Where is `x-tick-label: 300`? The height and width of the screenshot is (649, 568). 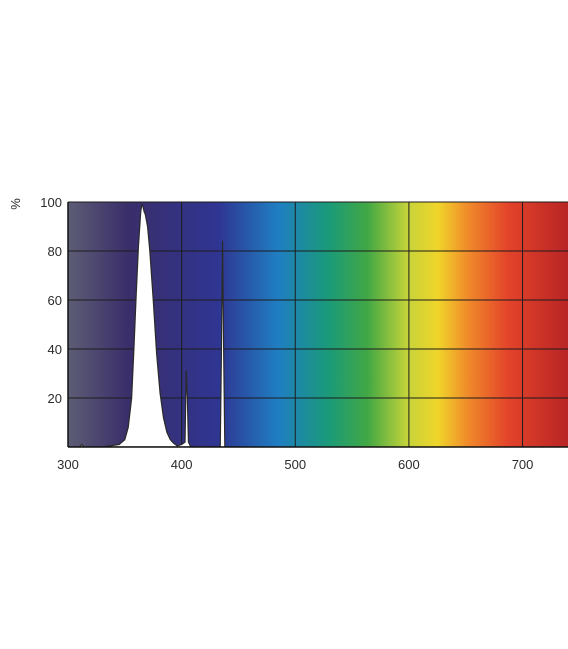 x-tick-label: 300 is located at coordinates (68, 464).